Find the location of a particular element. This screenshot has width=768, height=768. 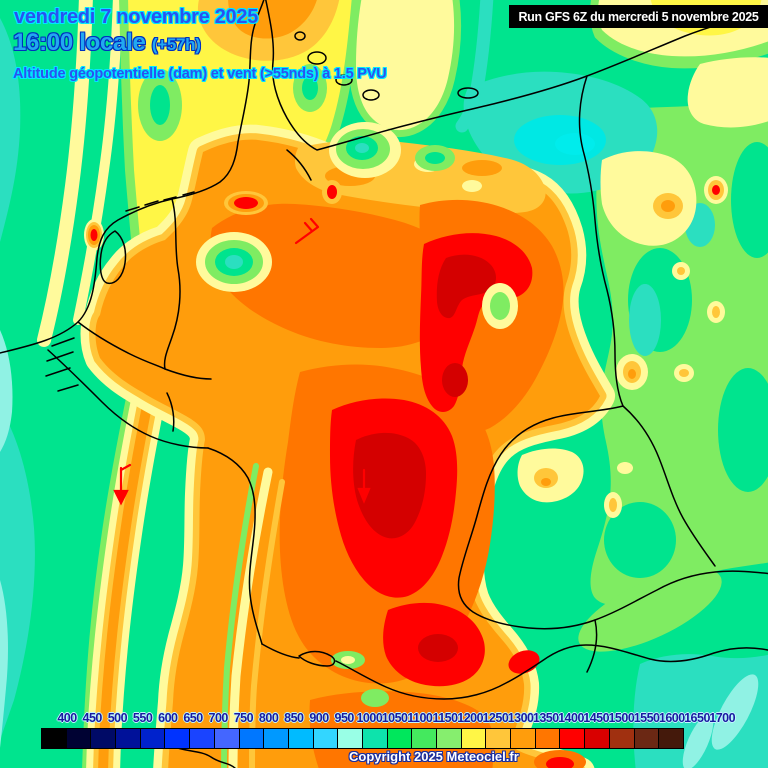

wind-barb-icon is located at coordinates (242, 361).